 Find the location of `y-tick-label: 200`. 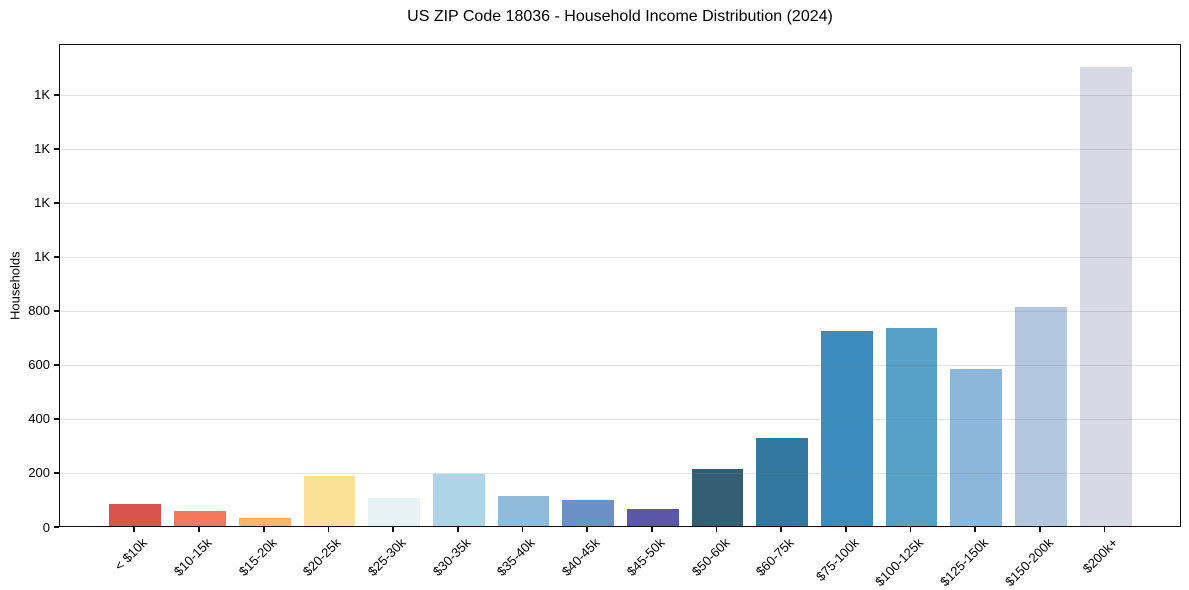

y-tick-label: 200 is located at coordinates (39, 473).